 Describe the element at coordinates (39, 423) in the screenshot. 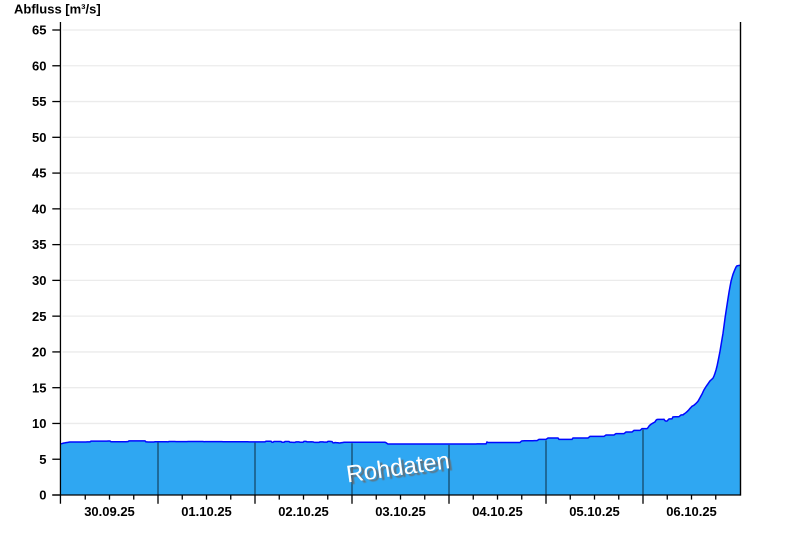

I see `svg-text: 10` at that location.